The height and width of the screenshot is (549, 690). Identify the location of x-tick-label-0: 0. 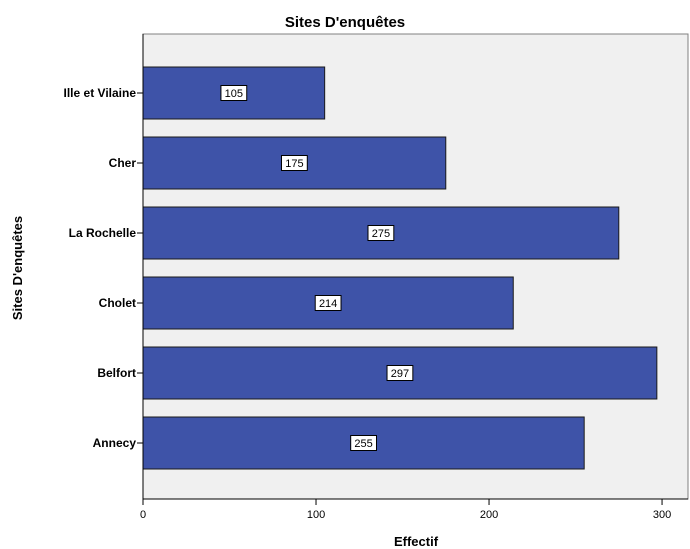
(143, 515).